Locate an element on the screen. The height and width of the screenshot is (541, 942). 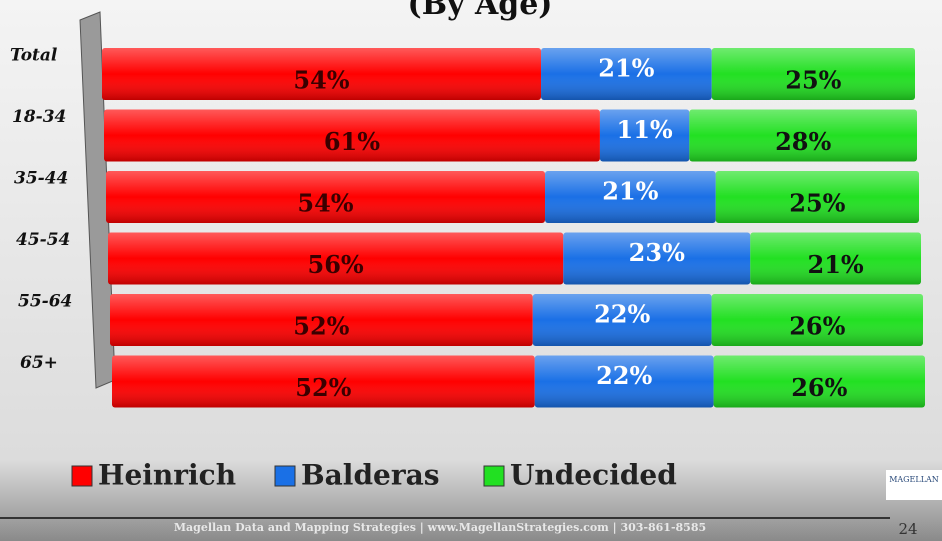
category-label: Total is located at coordinates (34, 56).